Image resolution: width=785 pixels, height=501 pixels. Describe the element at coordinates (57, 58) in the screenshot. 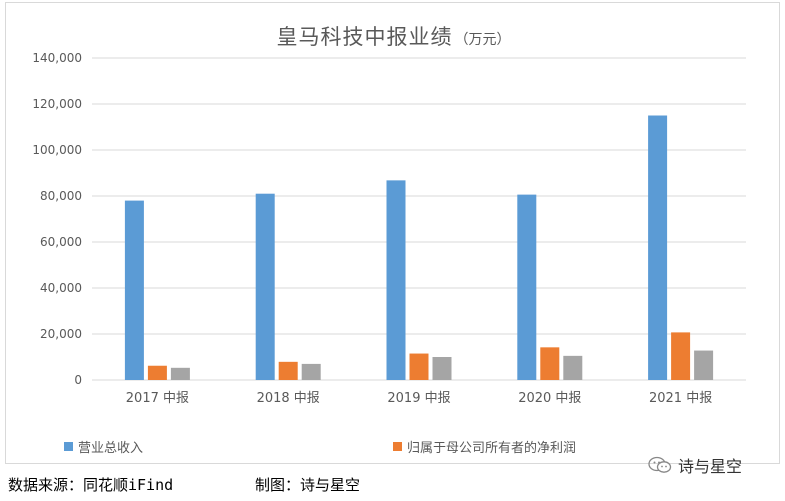

I see `y-tick-label: 140,000` at that location.